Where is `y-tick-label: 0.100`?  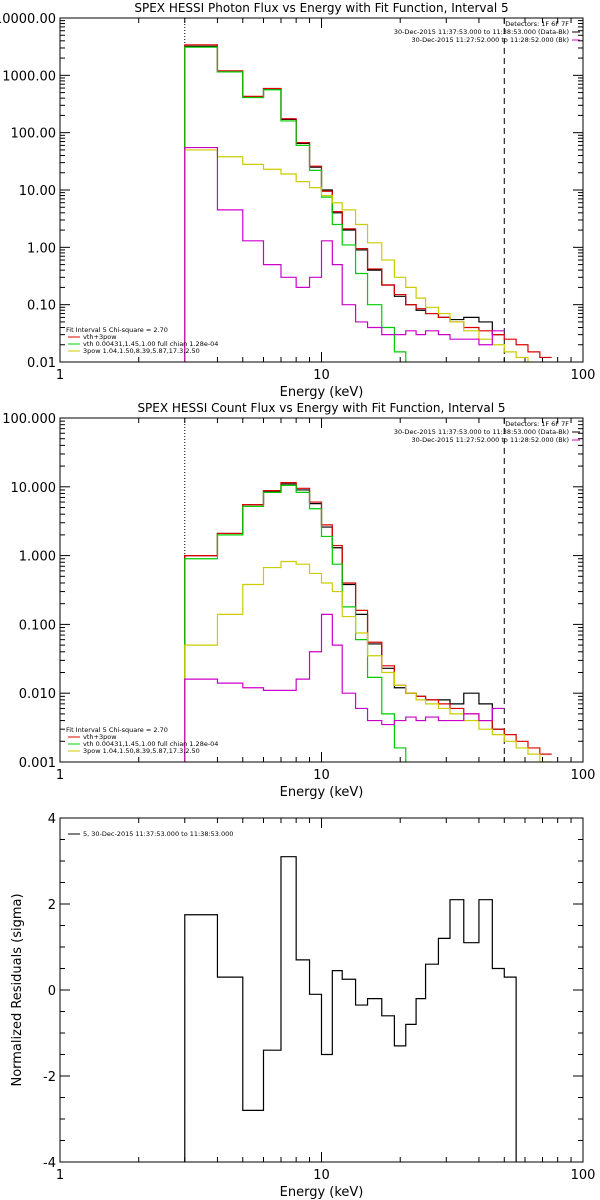
y-tick-label: 0.100 is located at coordinates (37, 625).